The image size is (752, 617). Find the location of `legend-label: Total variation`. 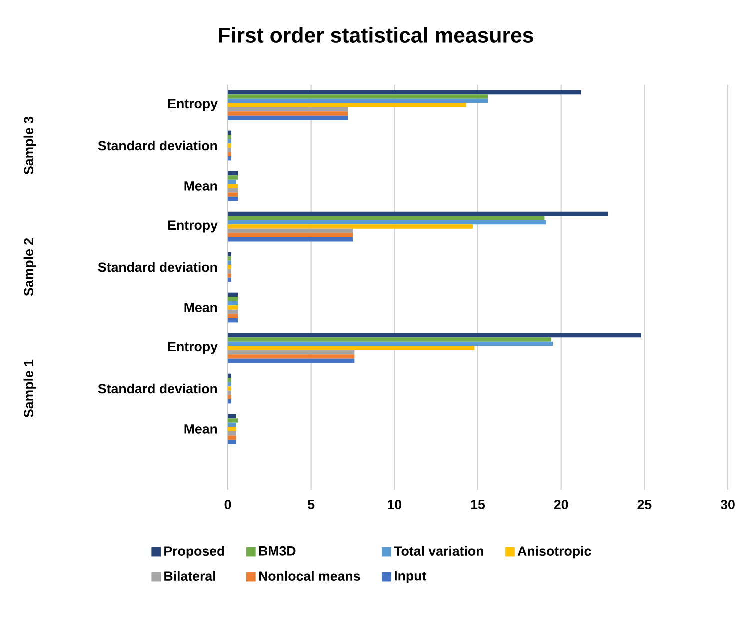

legend-label: Total variation is located at coordinates (439, 551).